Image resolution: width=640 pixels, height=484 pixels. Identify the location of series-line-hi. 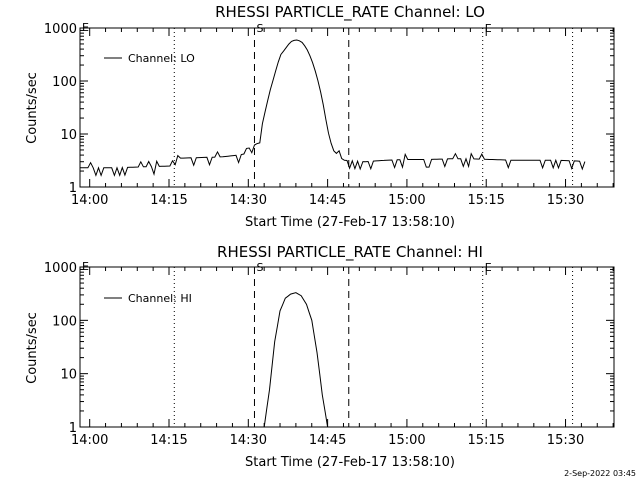
(296, 360).